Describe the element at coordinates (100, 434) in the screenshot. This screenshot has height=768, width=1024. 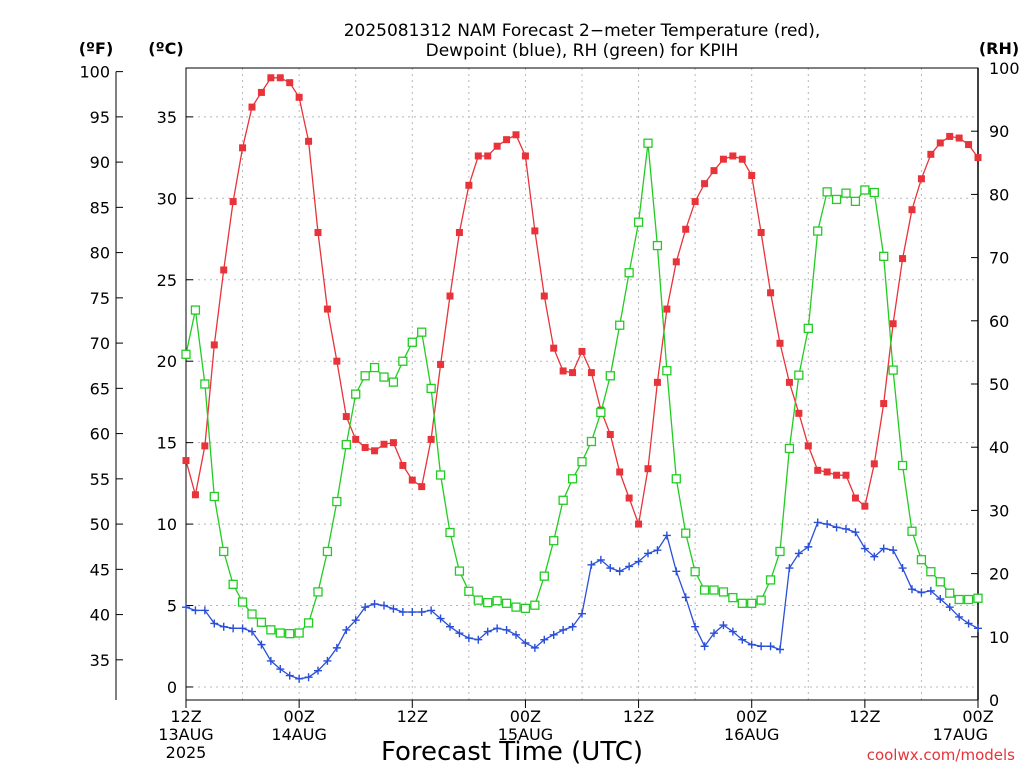
I see `fahrenheit-tick-label: 60` at that location.